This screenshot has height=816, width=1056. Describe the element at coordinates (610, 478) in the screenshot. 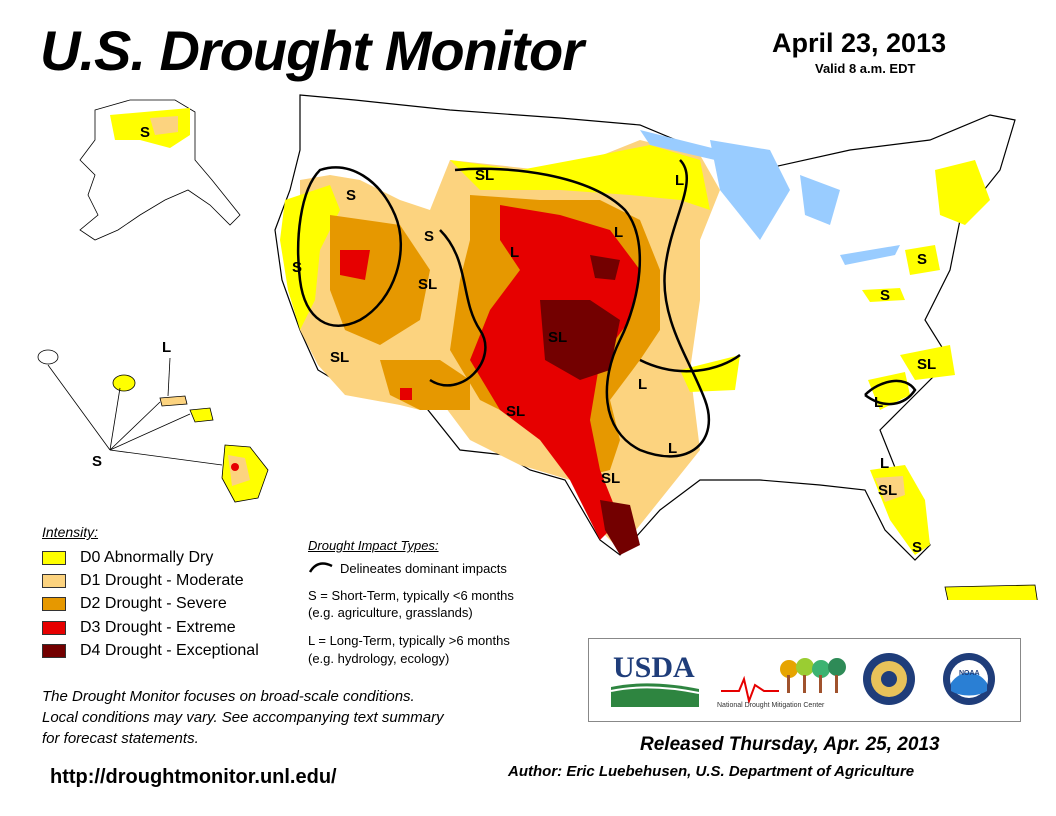

I see `texas-label: SL` at that location.